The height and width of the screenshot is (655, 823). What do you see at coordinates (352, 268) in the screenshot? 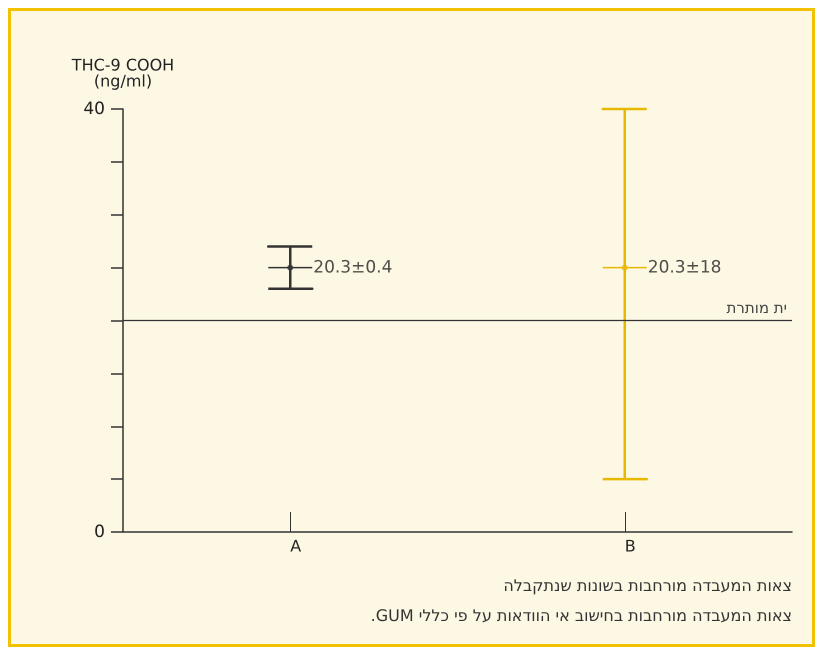
I see `data-label: 20.3±0.4` at bounding box center [352, 268].